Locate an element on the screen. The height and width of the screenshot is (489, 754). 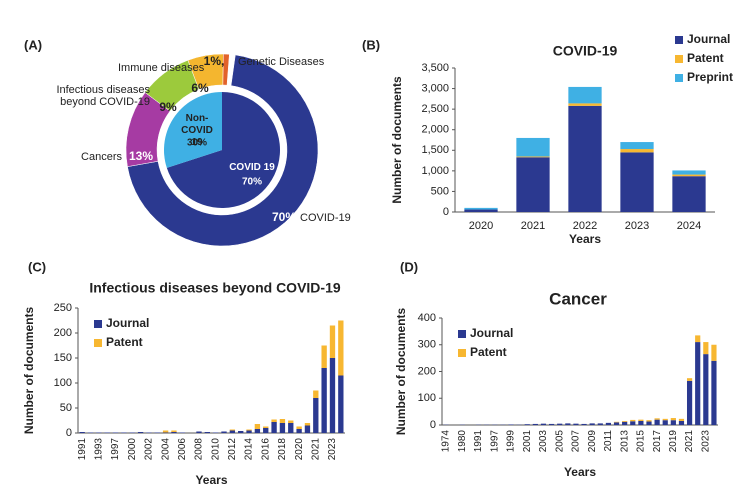
y-tick-label: 3,500 is located at coordinates (435, 68).